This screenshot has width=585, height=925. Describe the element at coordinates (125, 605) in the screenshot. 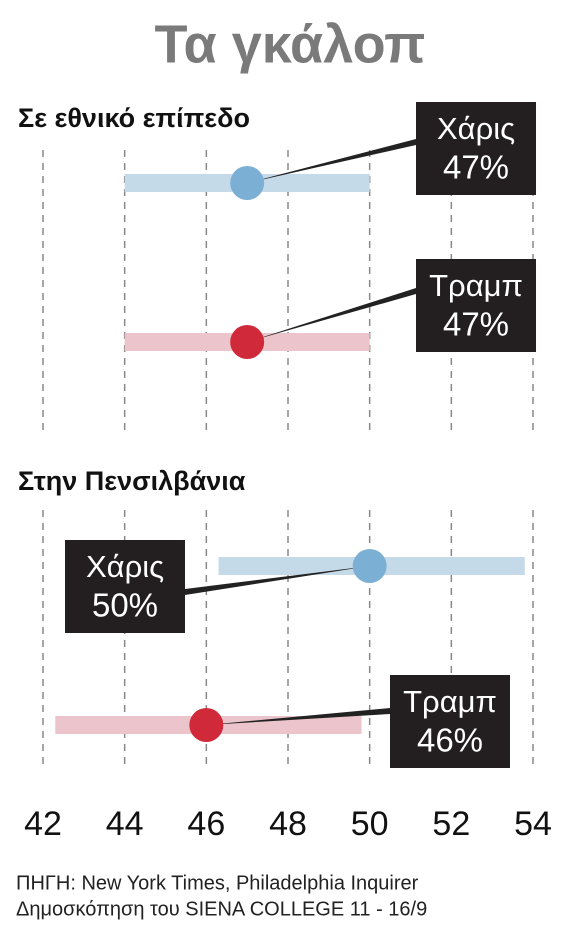

I see `value-label: 50%` at that location.